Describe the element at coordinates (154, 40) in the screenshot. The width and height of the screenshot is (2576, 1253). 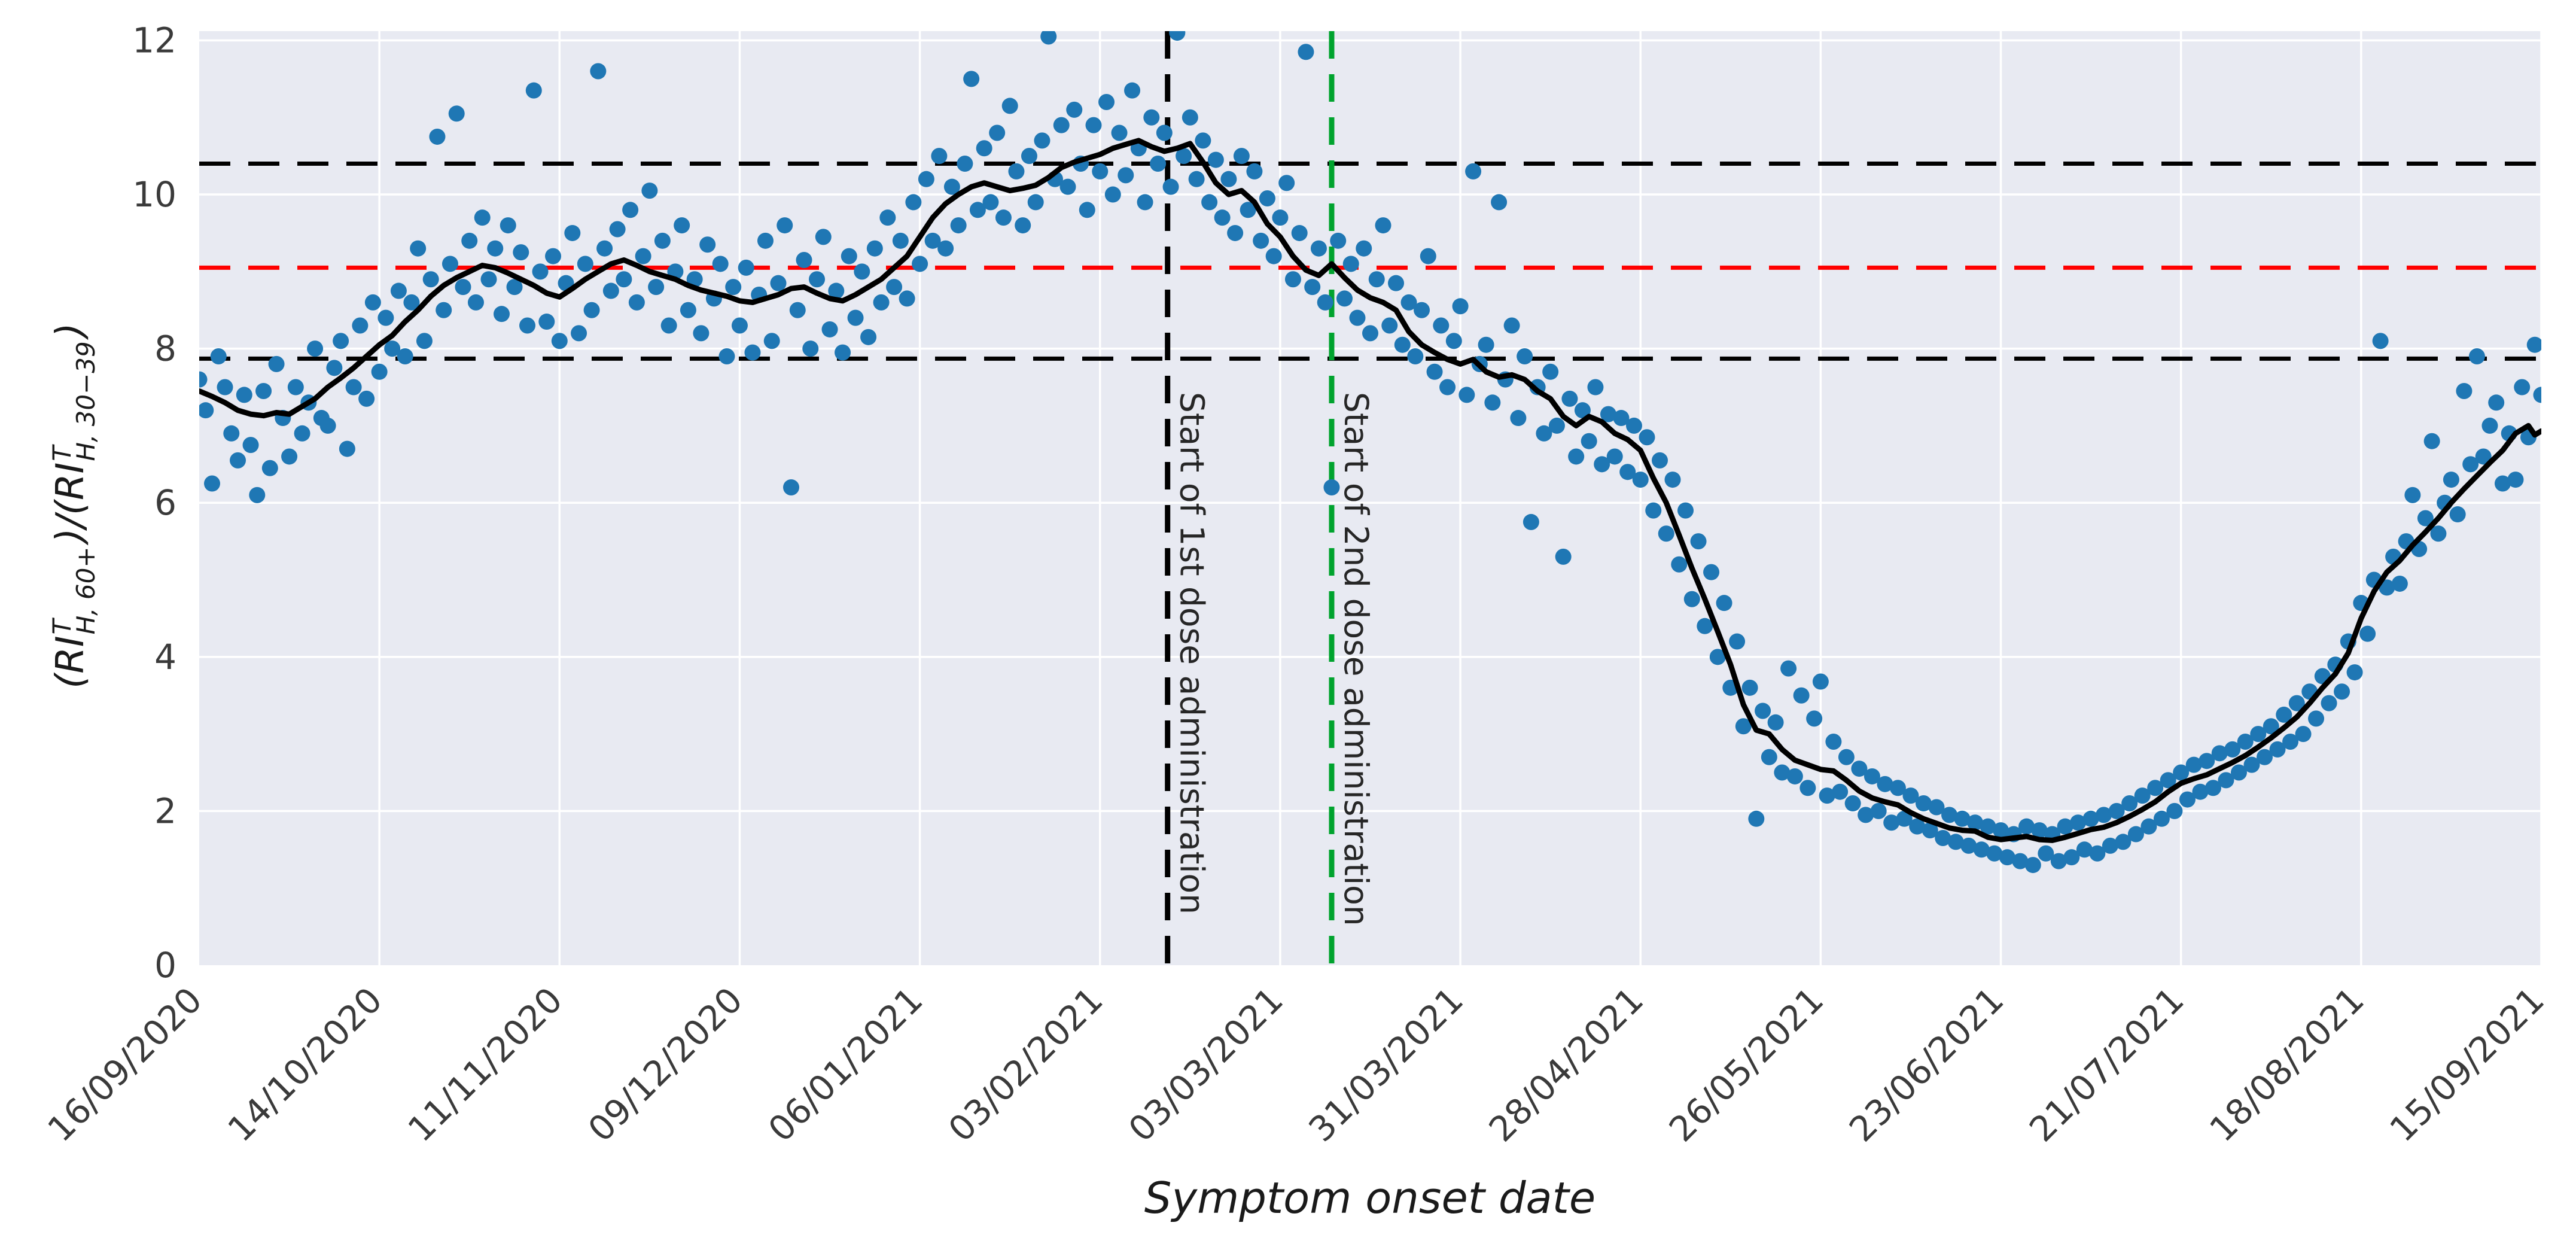
I see `y-tick-label: 12` at that location.